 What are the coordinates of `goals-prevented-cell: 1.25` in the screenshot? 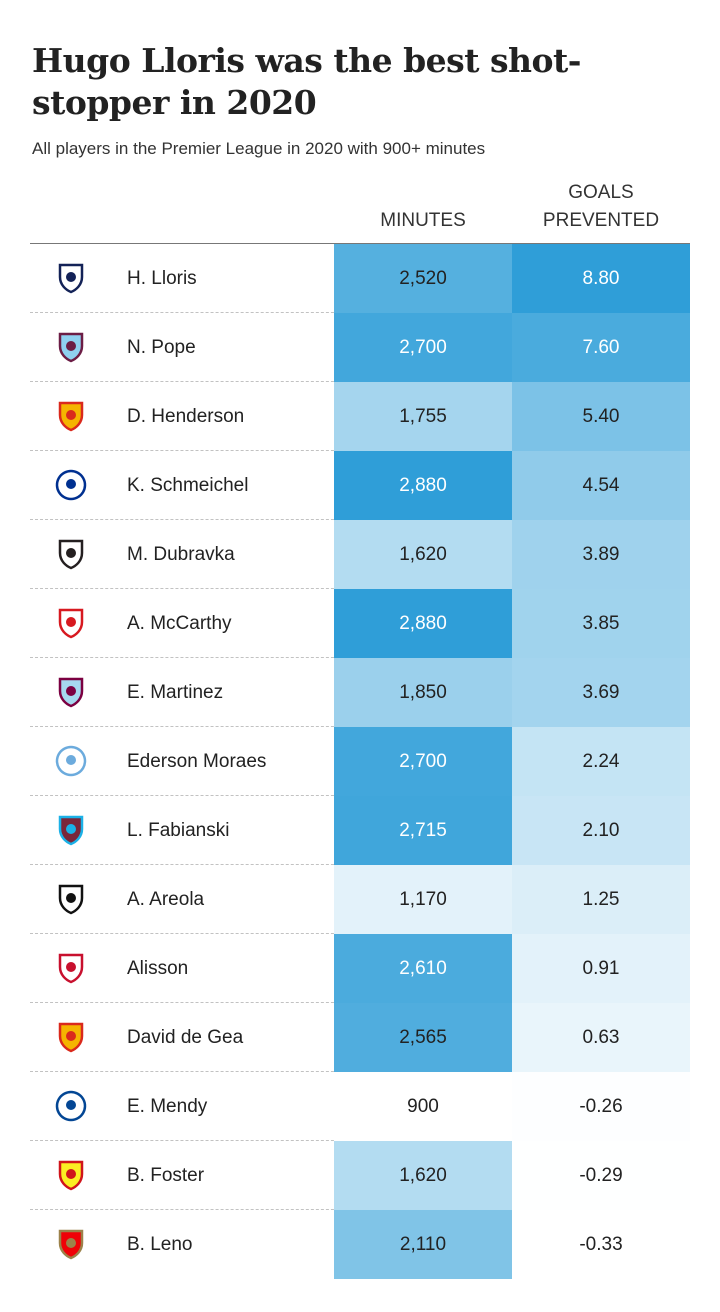 It's located at (601, 899).